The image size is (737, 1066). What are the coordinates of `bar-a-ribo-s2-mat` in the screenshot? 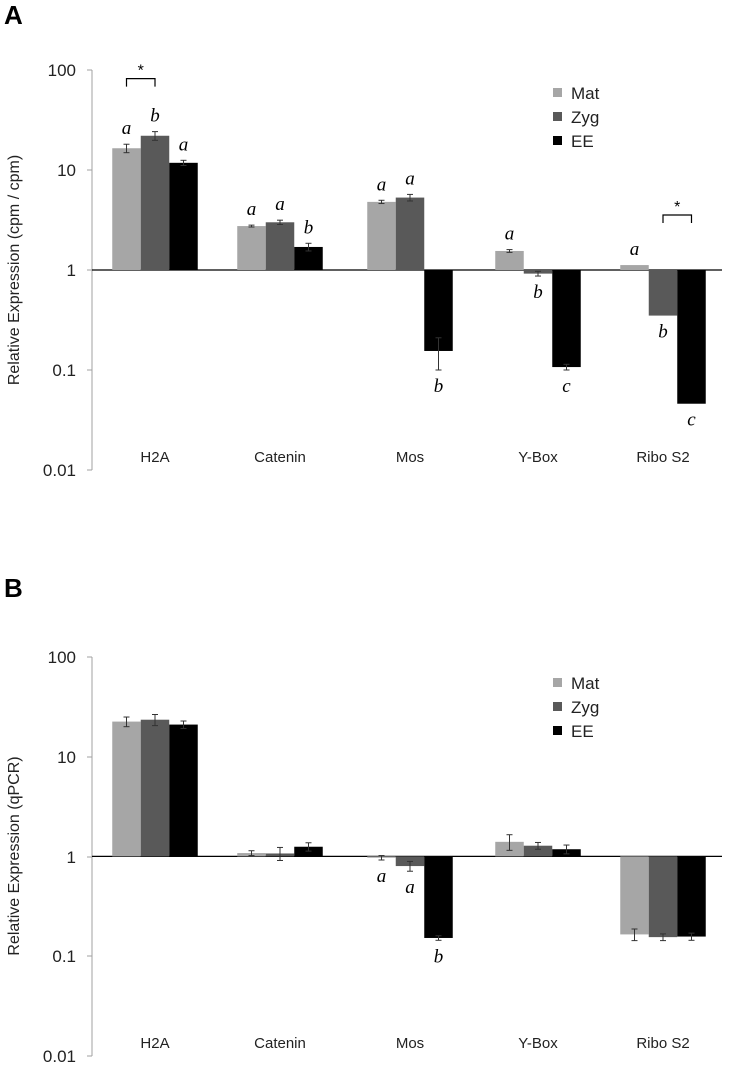 It's located at (634, 267).